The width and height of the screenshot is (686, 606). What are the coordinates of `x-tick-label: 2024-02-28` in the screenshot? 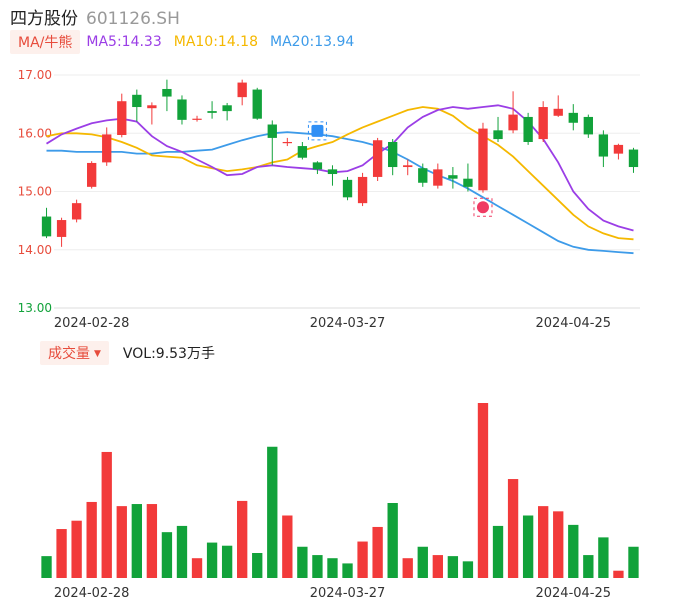 It's located at (92, 323).